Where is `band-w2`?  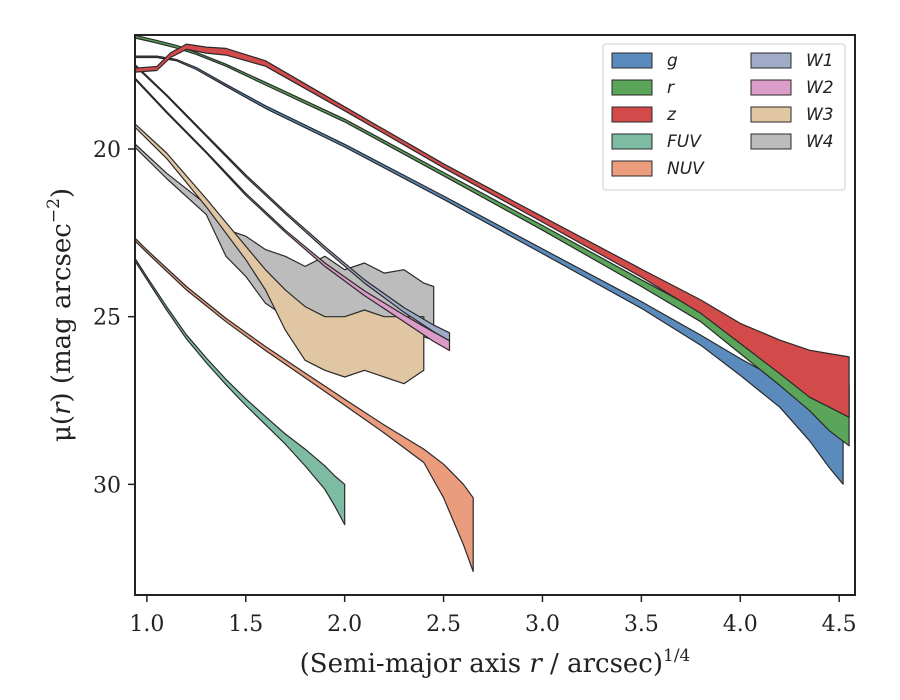
band-w2 is located at coordinates (292, 214).